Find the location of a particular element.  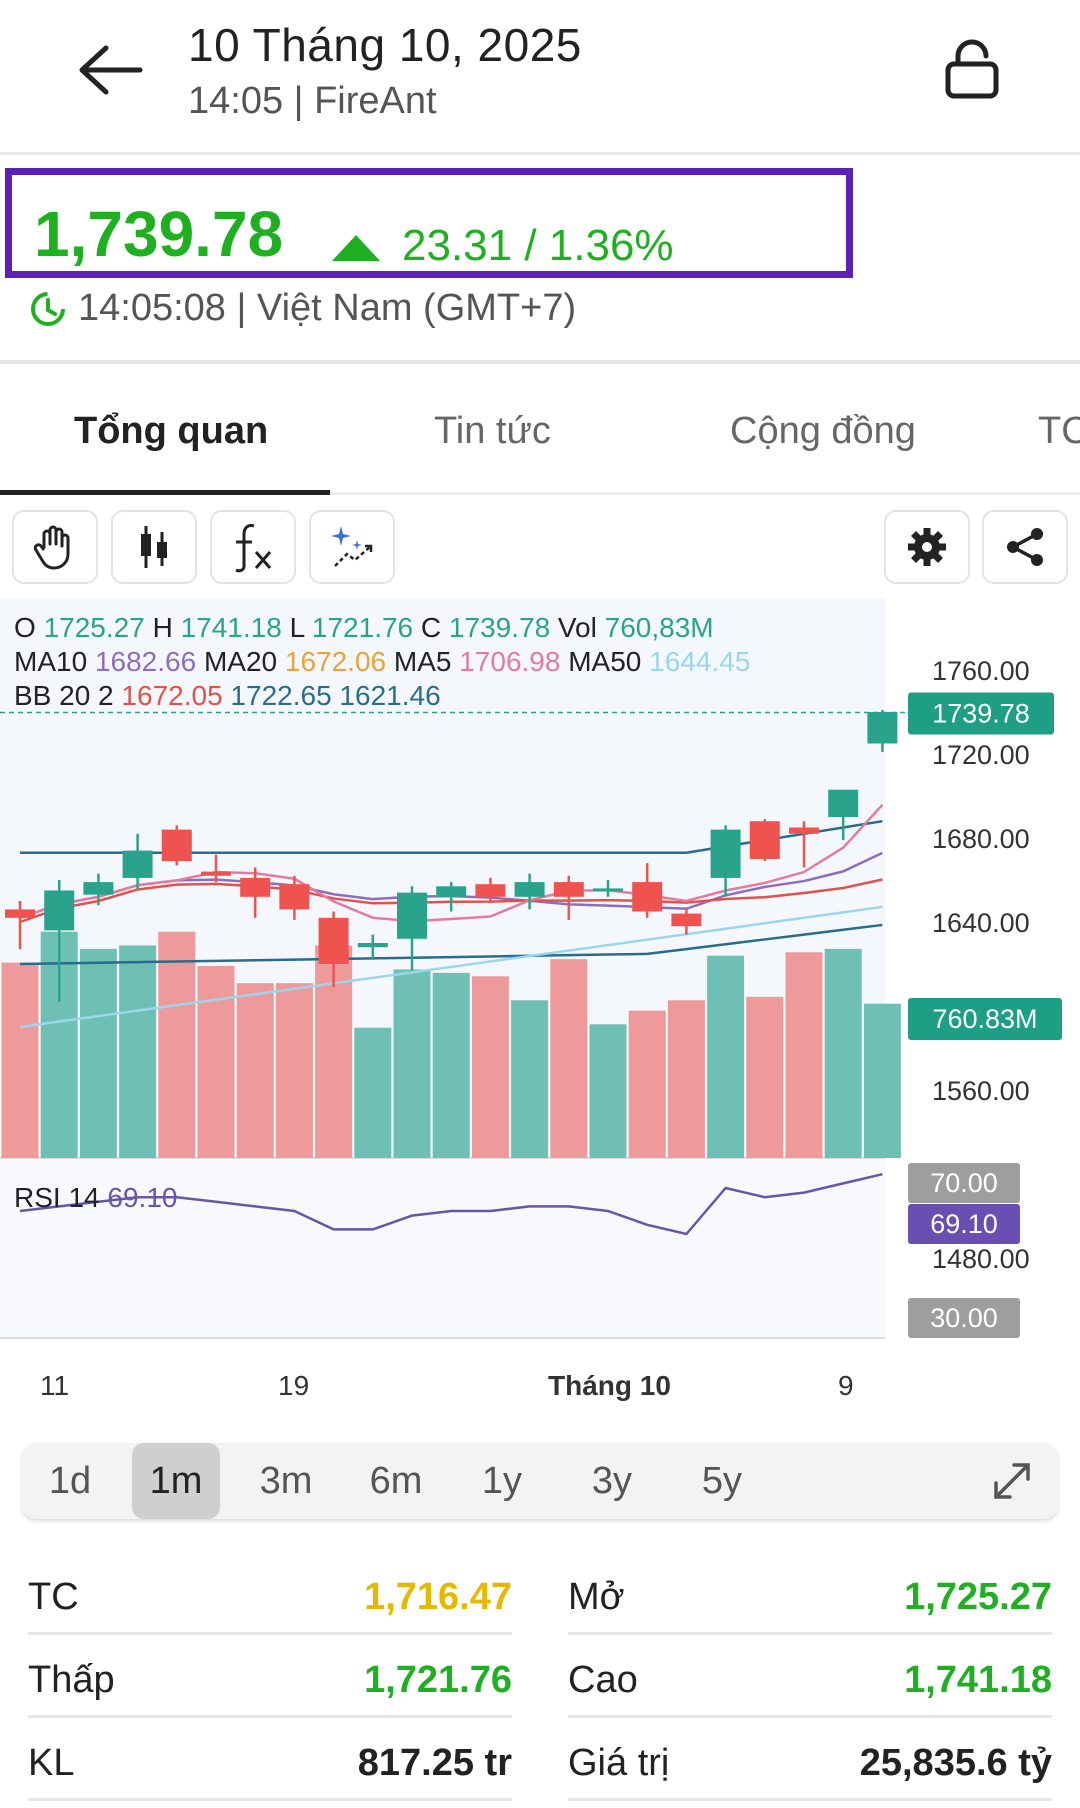

x-axis-label: 19 is located at coordinates (294, 1385).